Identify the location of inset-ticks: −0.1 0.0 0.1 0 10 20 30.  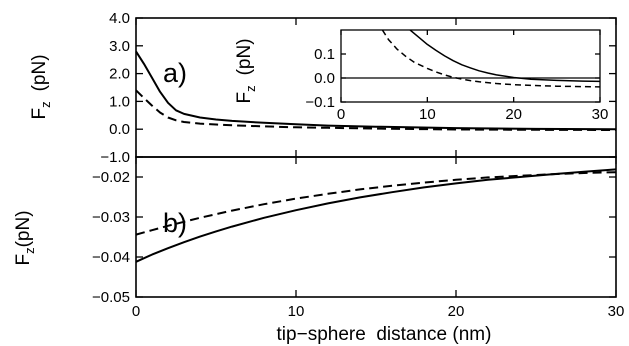
(456, 76).